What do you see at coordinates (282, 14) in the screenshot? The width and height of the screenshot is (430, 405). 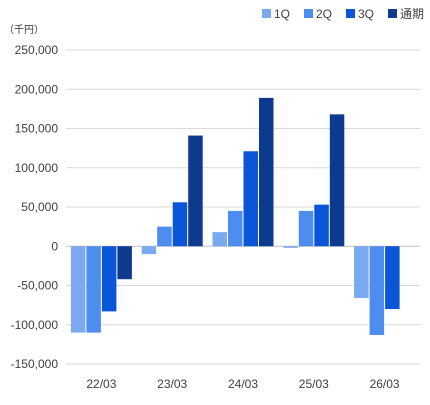 I see `legend-label: 1Q` at bounding box center [282, 14].